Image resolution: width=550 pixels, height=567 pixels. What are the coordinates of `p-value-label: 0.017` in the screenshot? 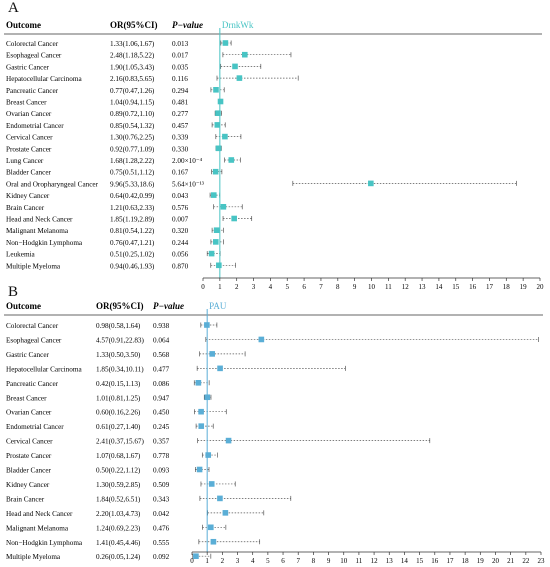 It's located at (180, 56).